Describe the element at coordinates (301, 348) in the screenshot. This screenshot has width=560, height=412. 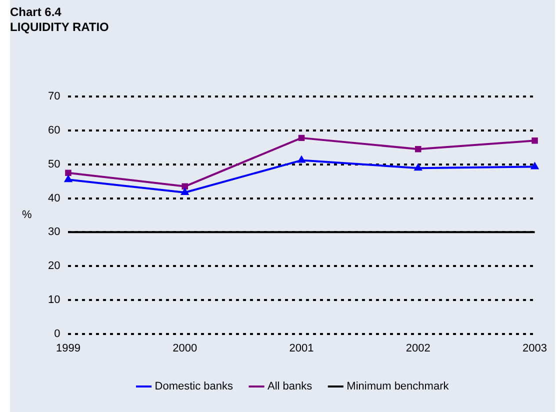
I see `x-tick-label: 2001` at that location.